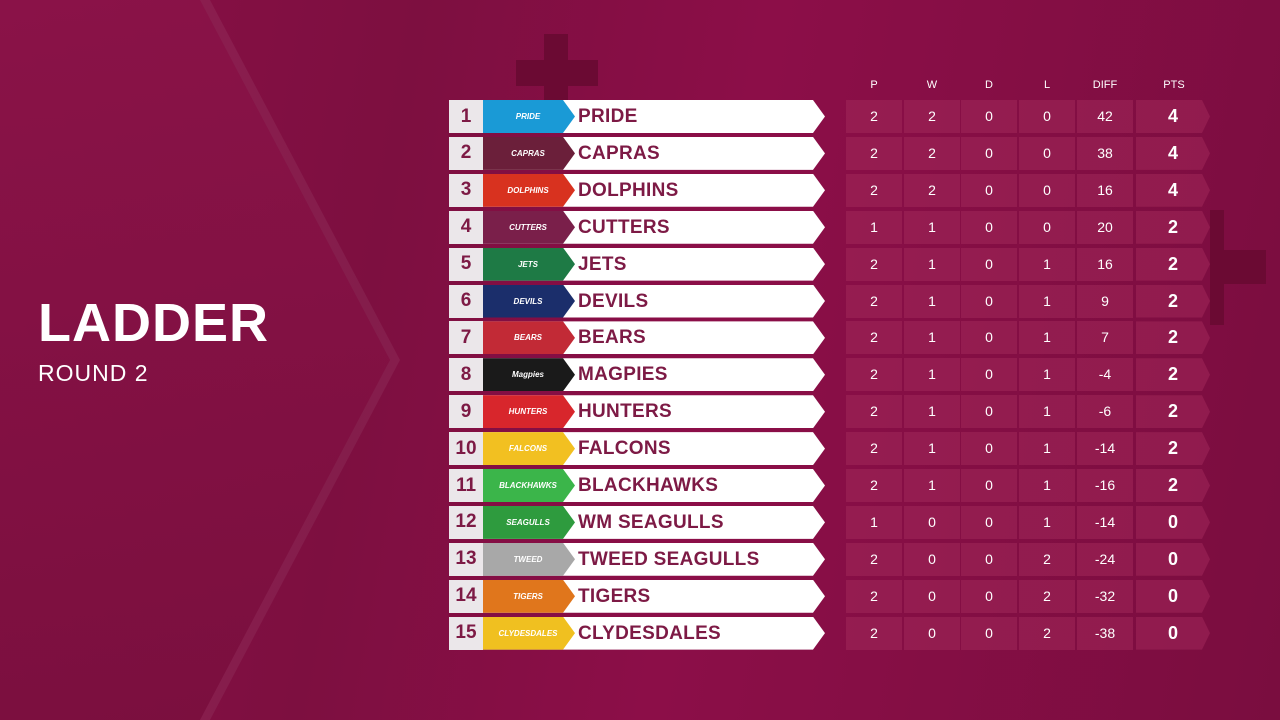  What do you see at coordinates (529, 559) in the screenshot?
I see `team-logo: TWEED` at bounding box center [529, 559].